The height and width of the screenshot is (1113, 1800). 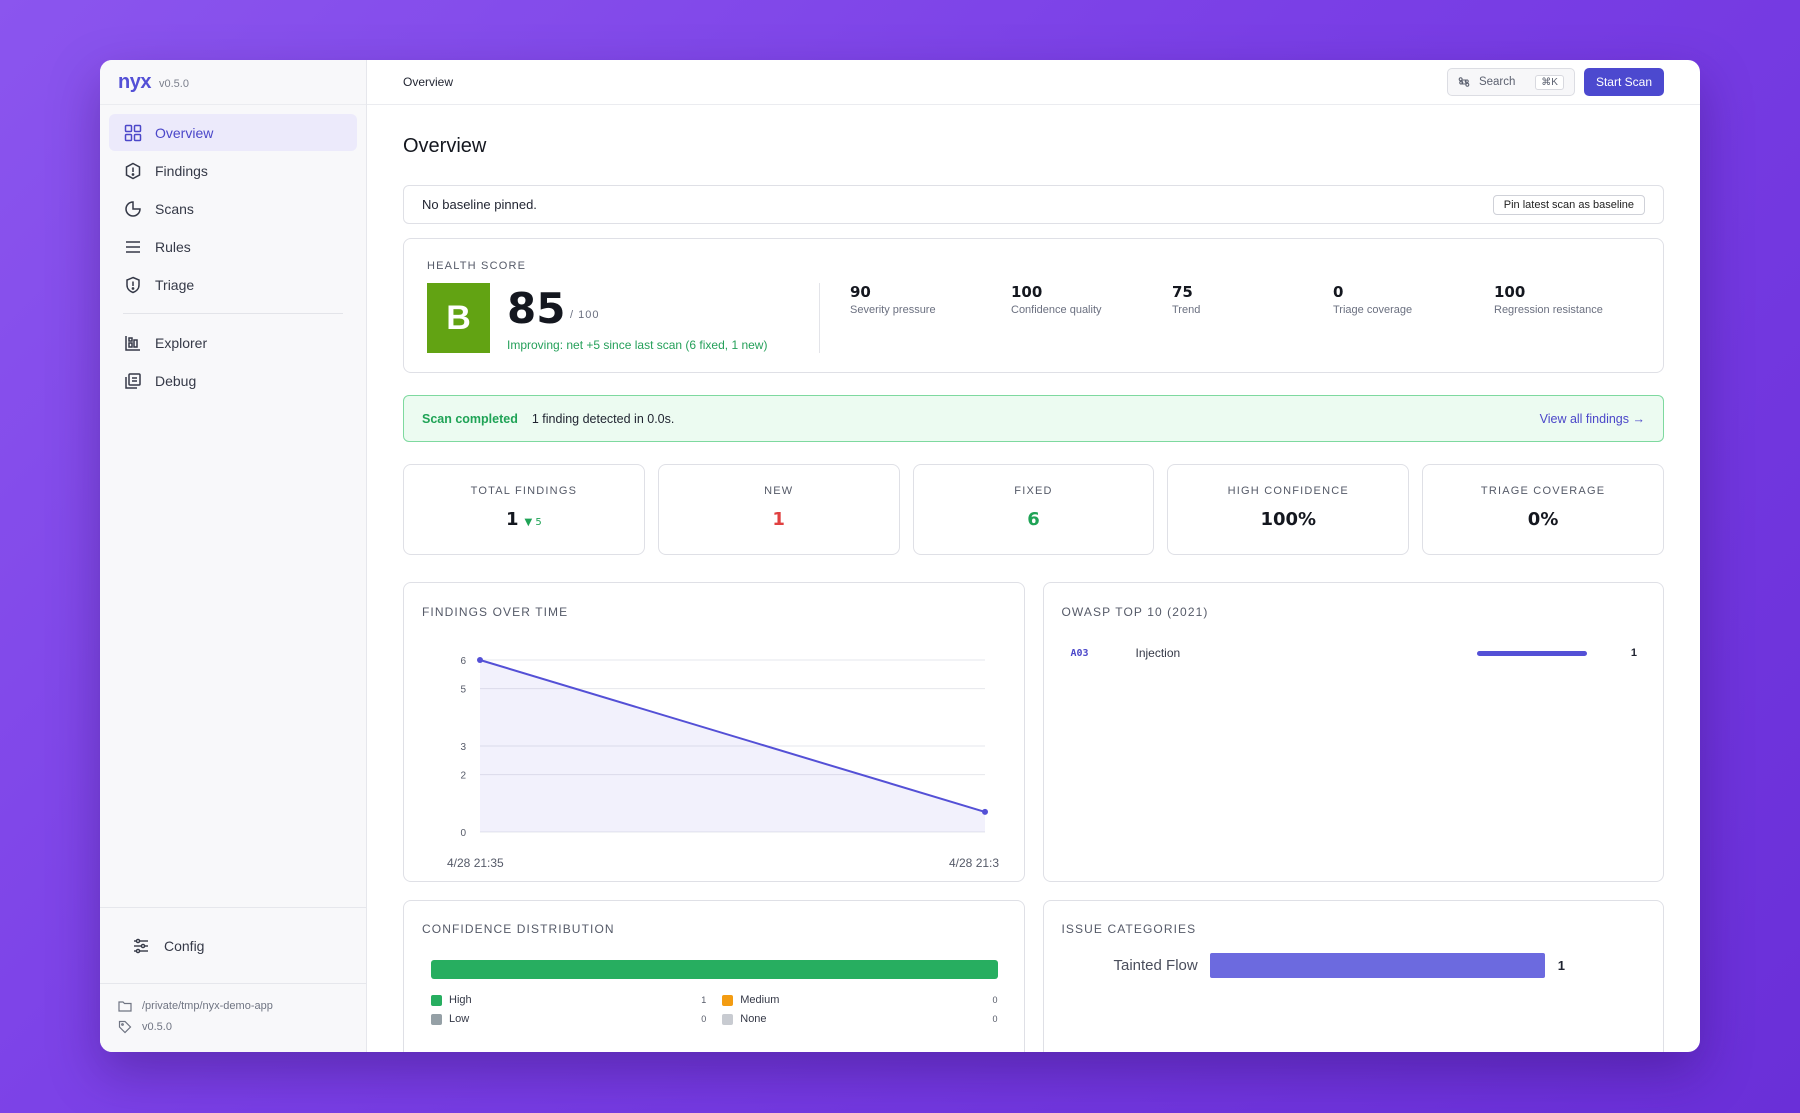 I want to click on x-tick-label: 4/28 21:3, so click(x=974, y=863).